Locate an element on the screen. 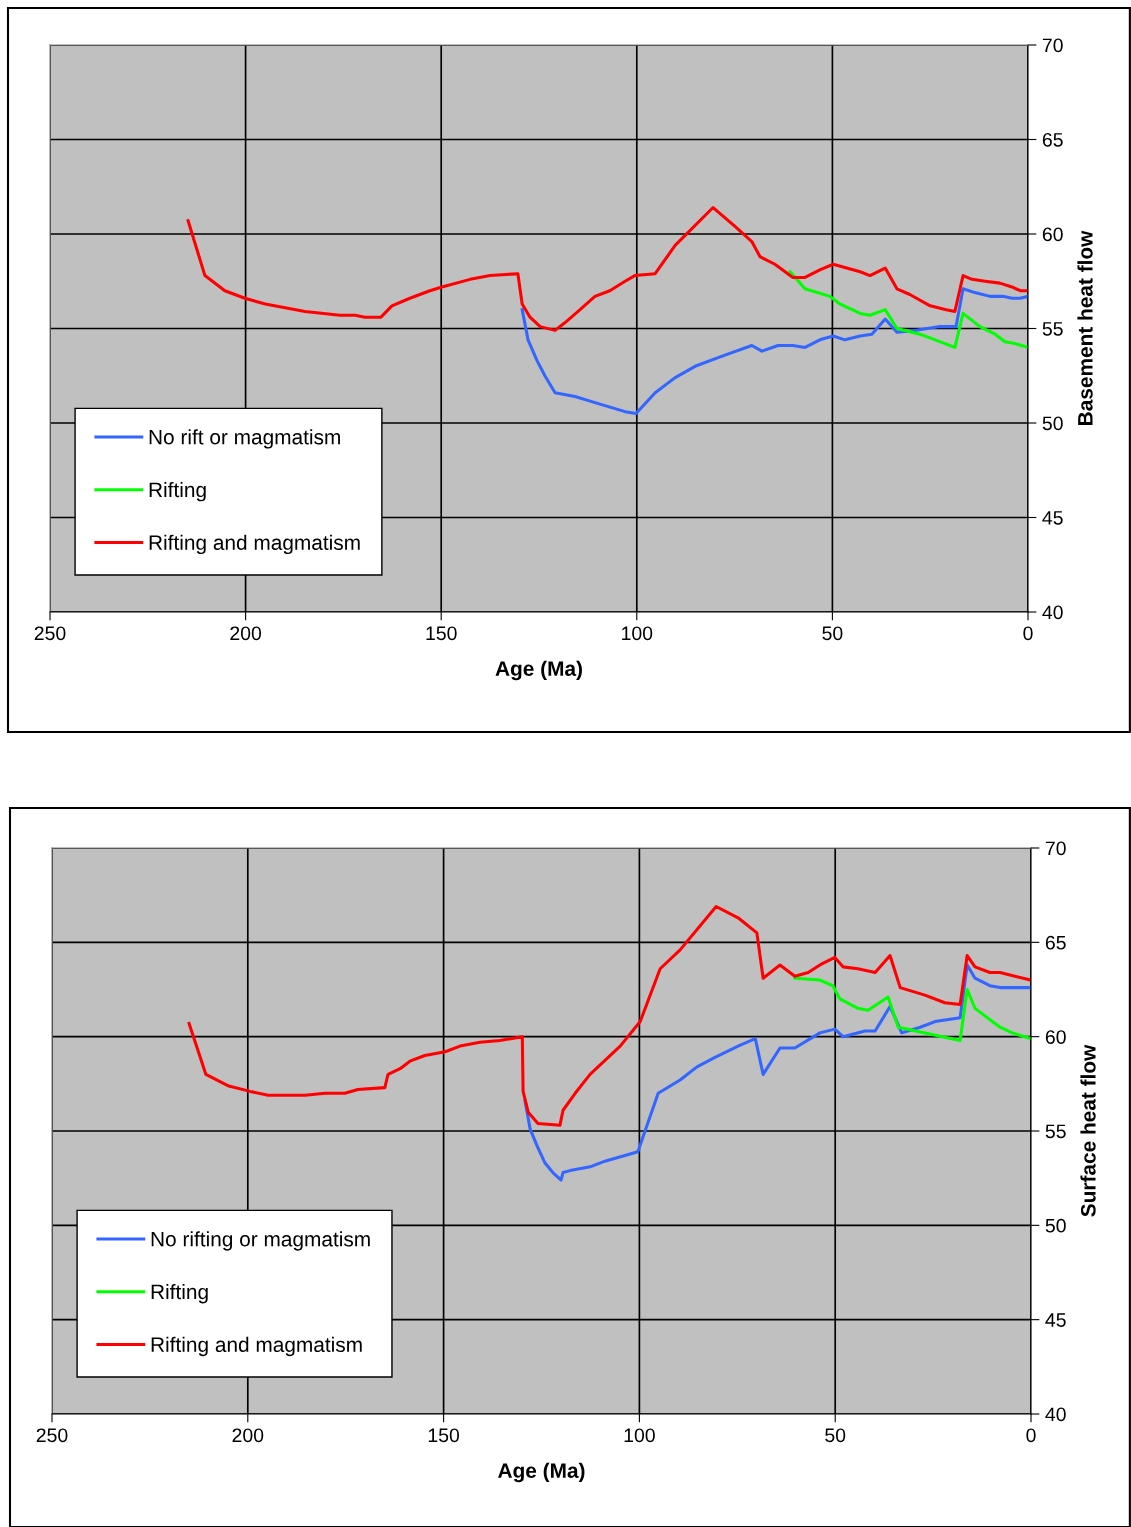 The image size is (1131, 1527). y-axis-title: Basement heat flow is located at coordinates (1085, 327).